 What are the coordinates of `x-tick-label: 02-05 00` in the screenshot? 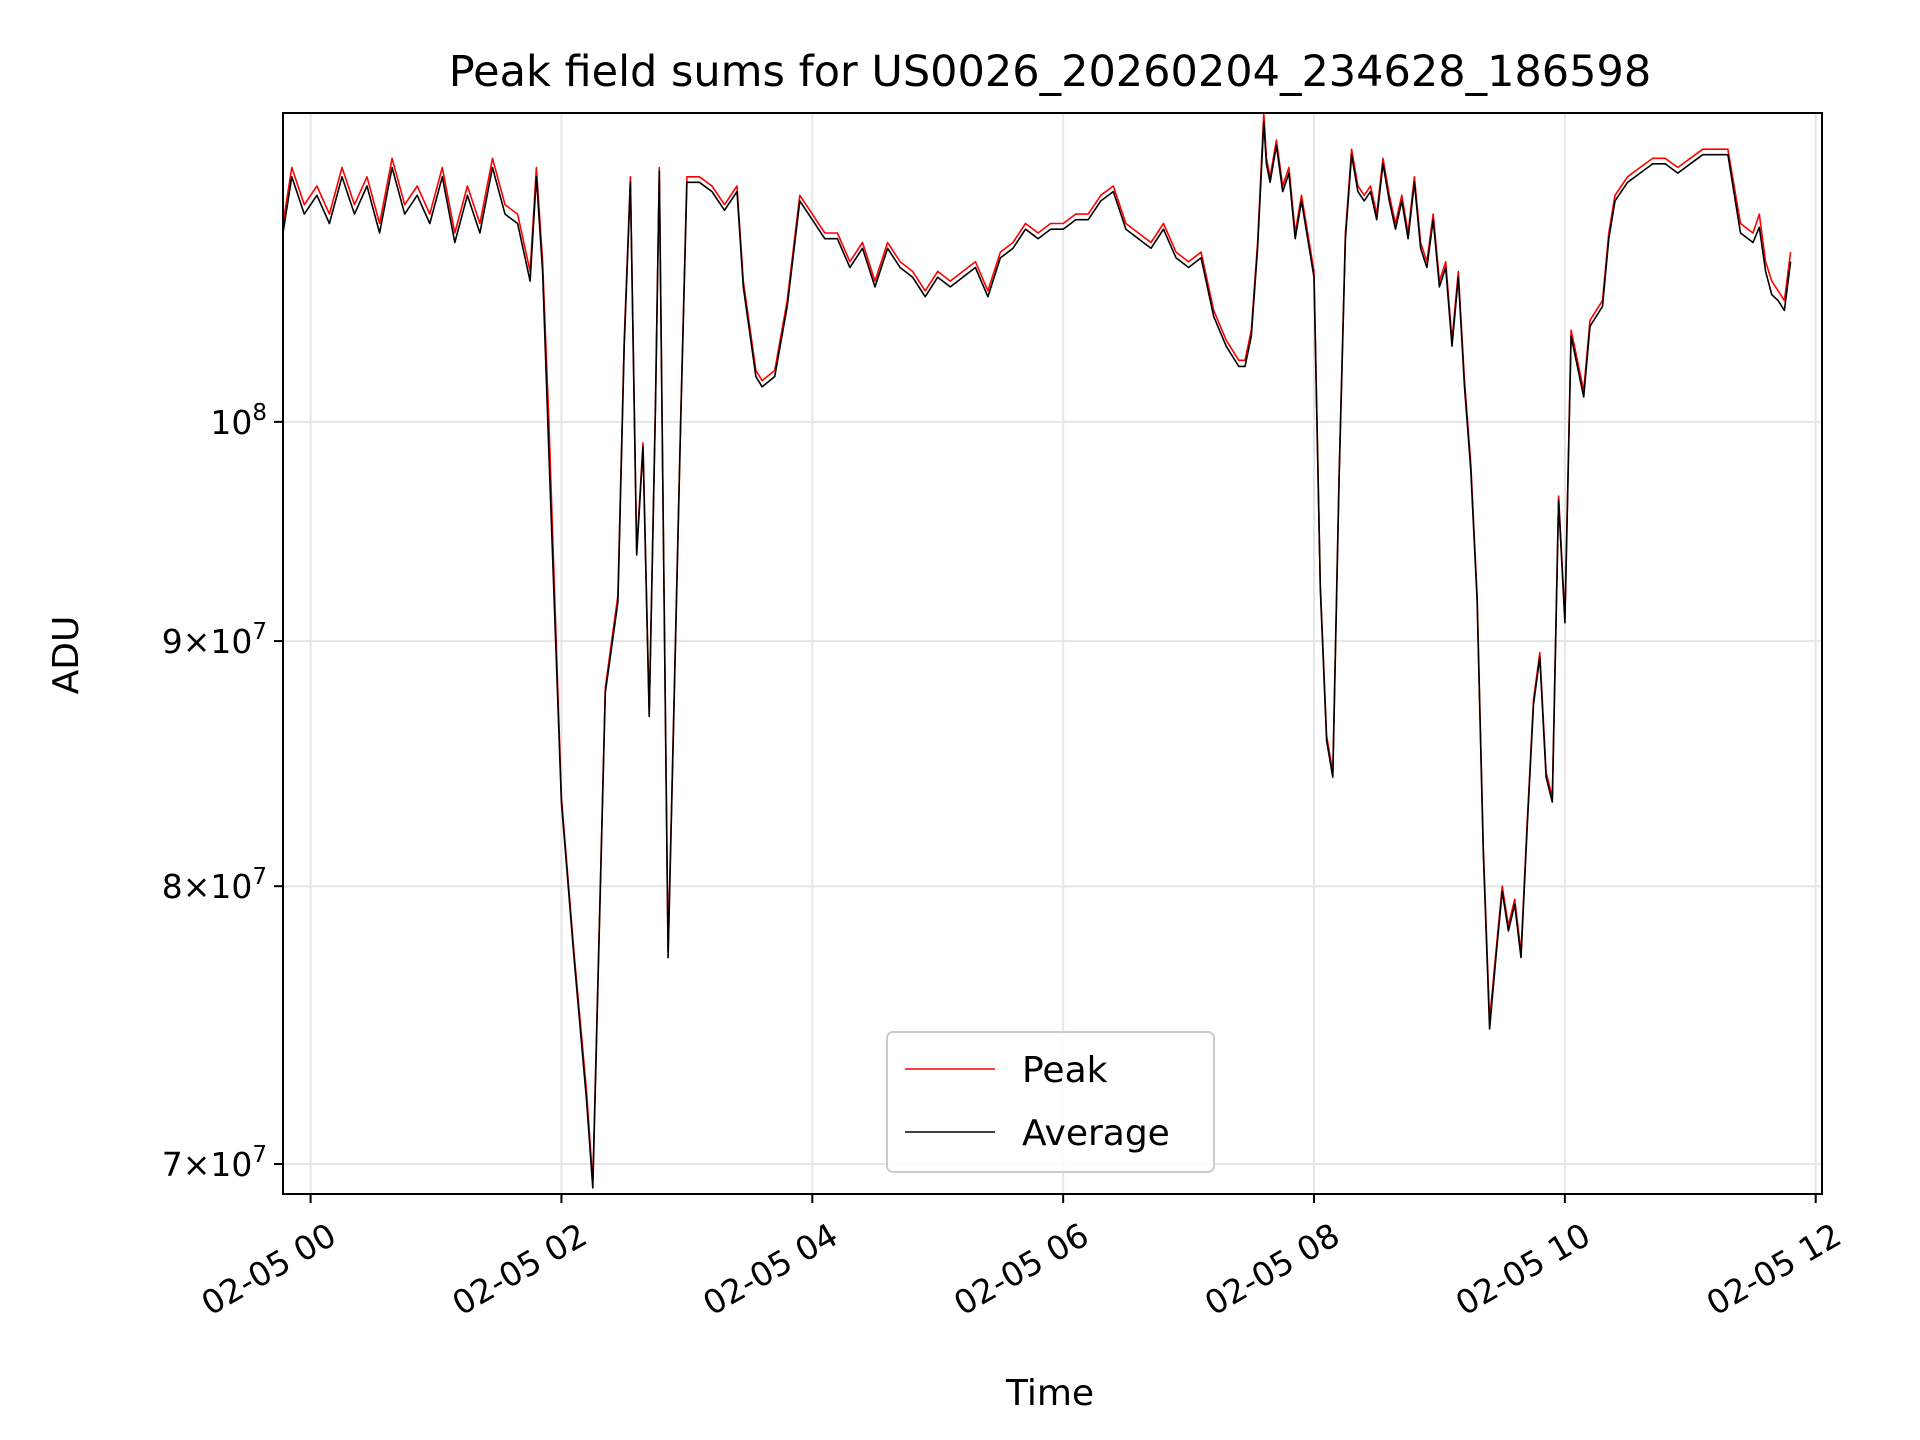 It's located at (269, 1269).